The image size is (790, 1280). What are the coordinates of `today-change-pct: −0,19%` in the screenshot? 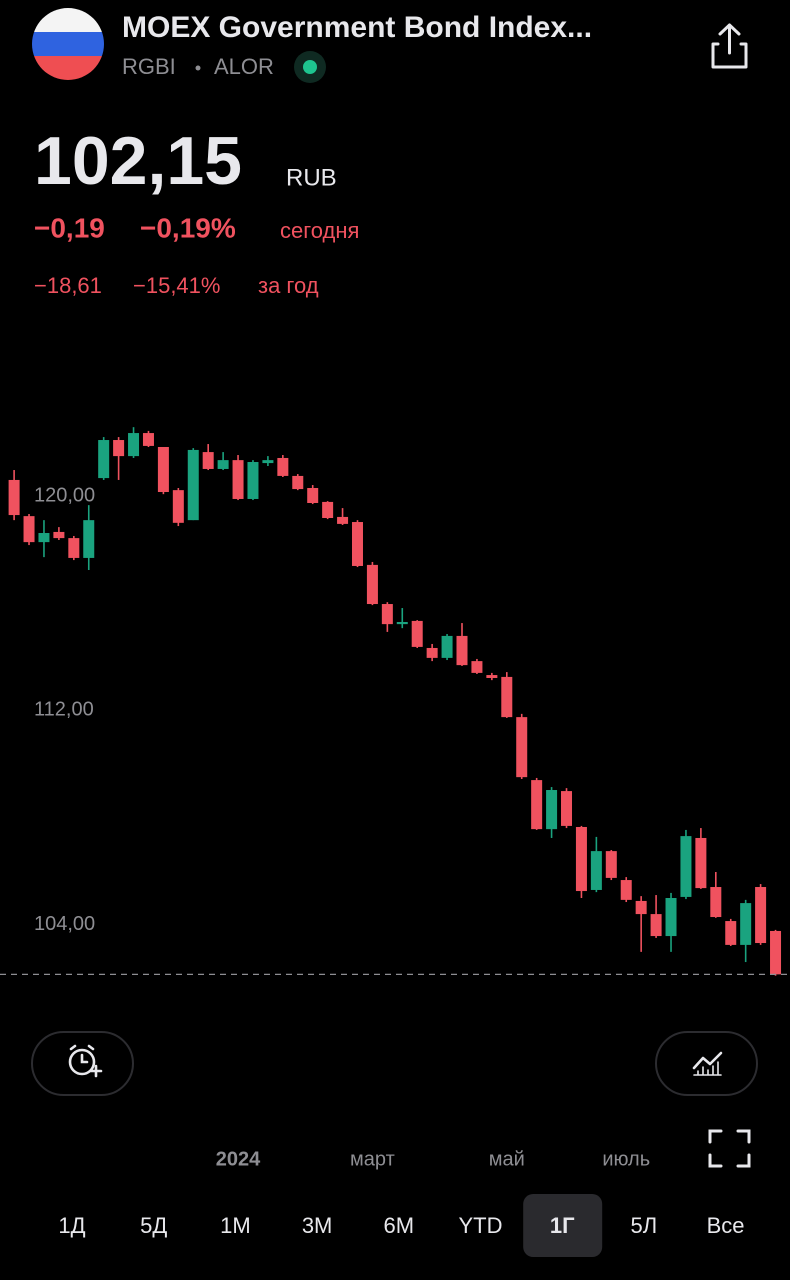 It's located at (188, 227).